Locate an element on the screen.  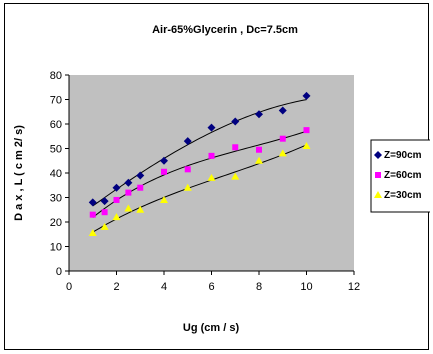
chart-title: Air-65%Glycerin , Dc=7.5cm is located at coordinates (225, 30).